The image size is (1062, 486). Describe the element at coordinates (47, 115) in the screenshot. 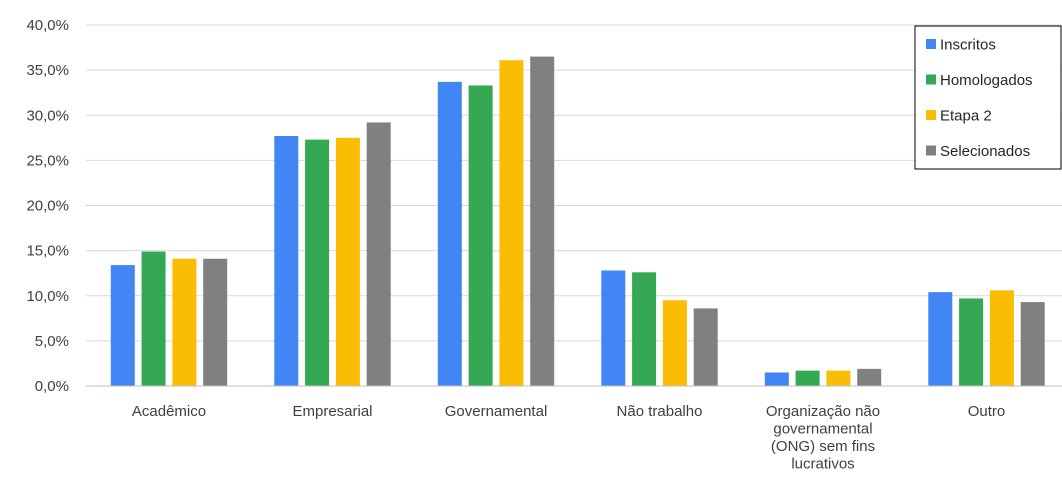

I see `y-tick-label: 30,0%` at that location.